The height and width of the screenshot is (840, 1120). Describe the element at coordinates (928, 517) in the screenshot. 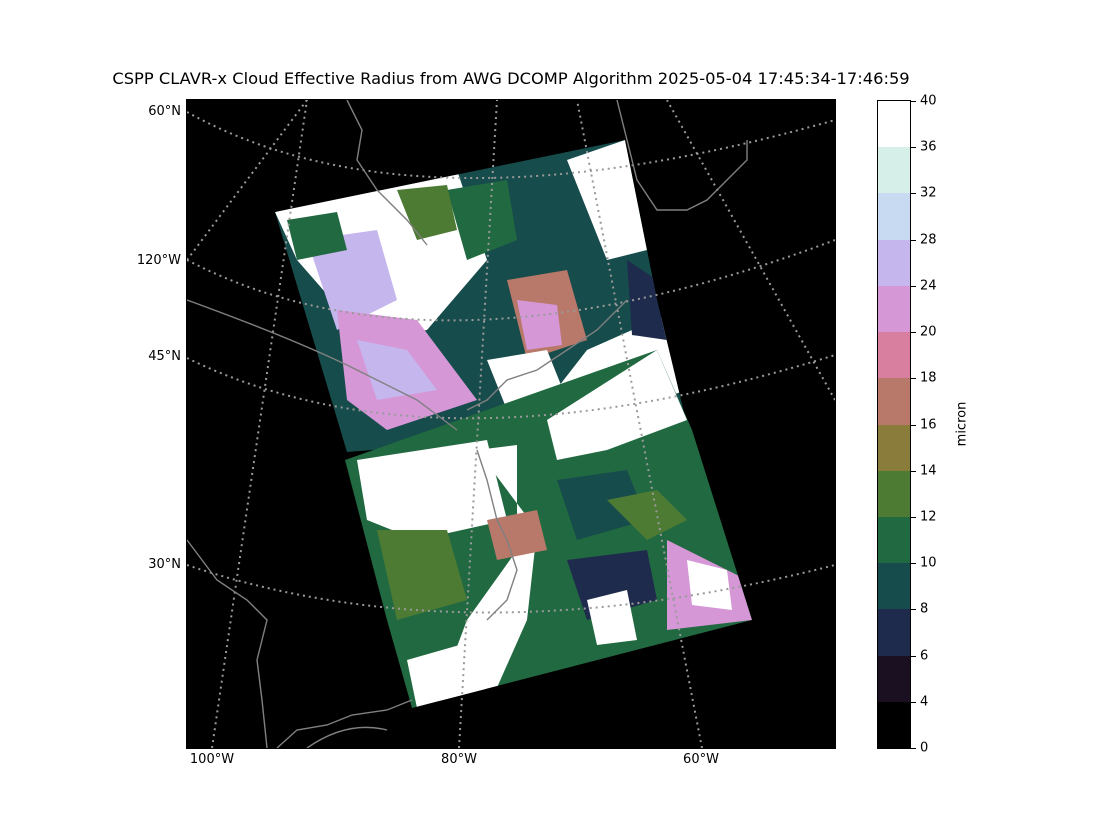

I see `colorbar-tick-label: 12` at that location.